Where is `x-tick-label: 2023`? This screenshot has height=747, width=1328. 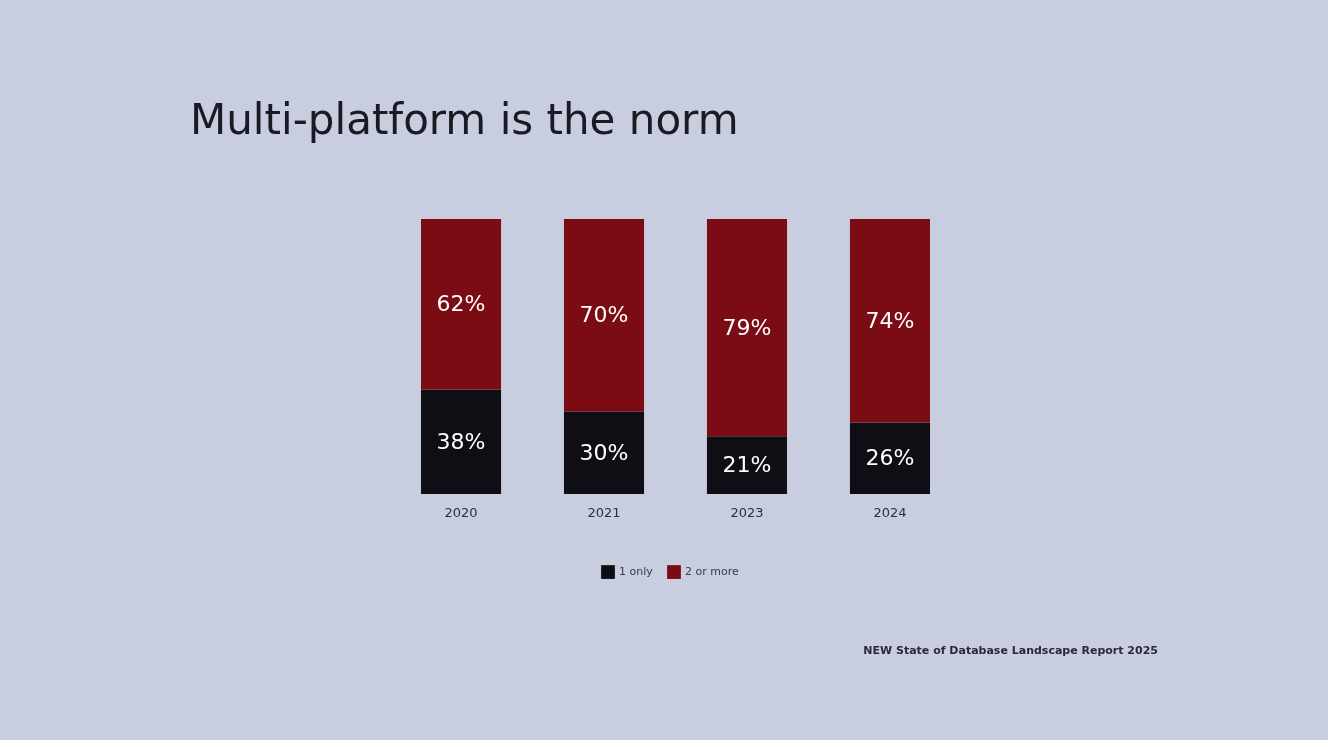 x-tick-label: 2023 is located at coordinates (747, 512).